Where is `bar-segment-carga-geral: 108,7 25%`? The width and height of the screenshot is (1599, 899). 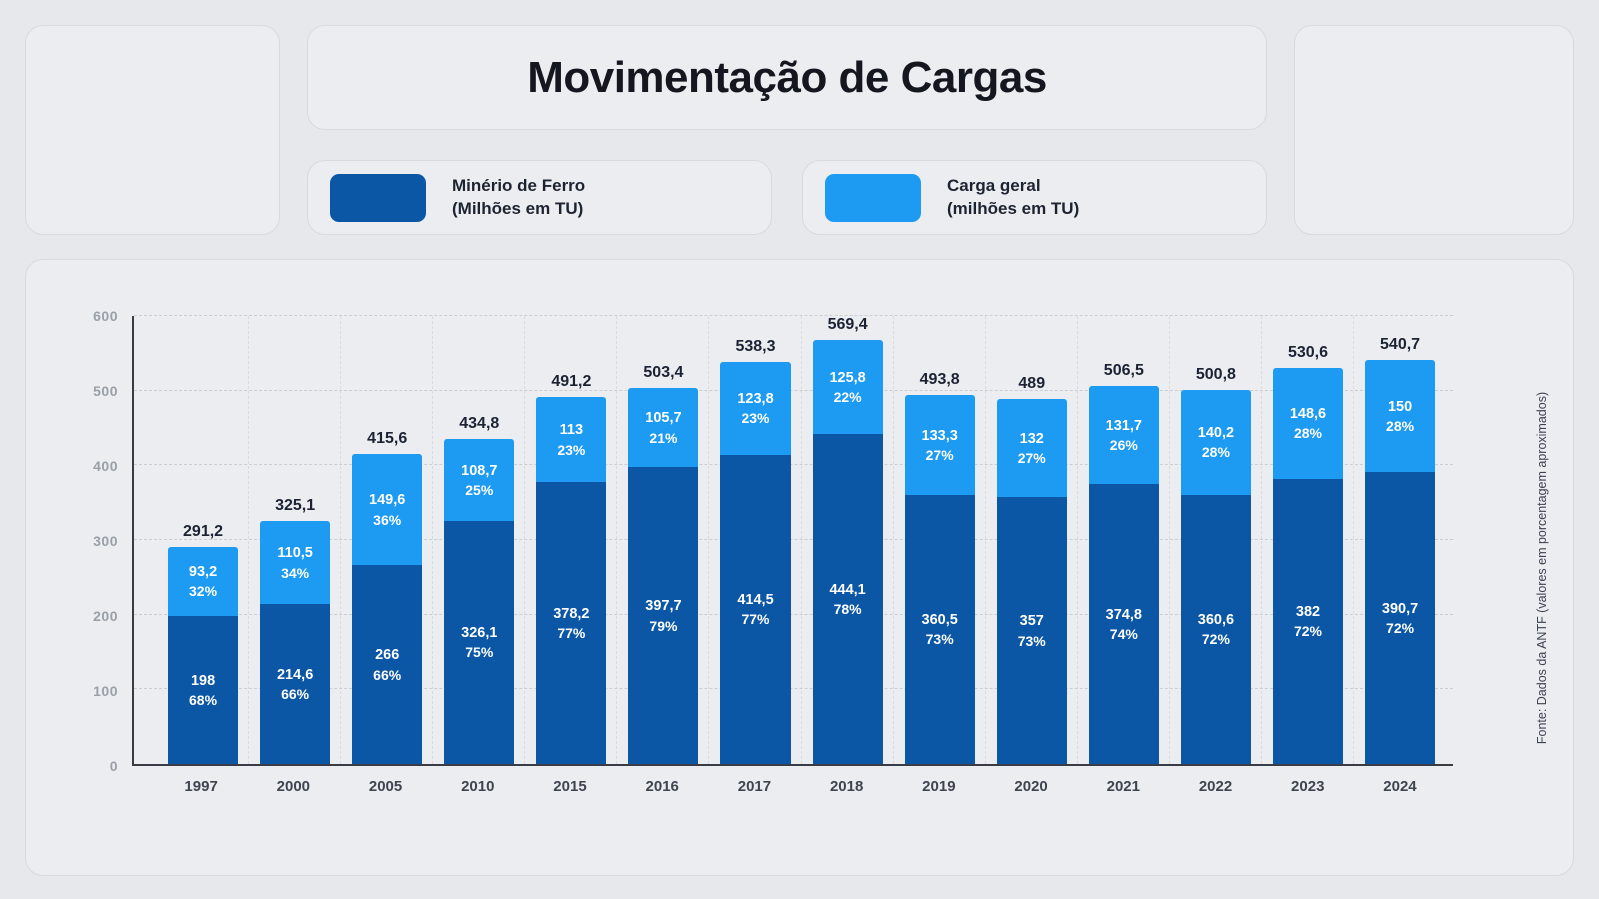
bar-segment-carga-geral: 108,7 25% is located at coordinates (479, 480).